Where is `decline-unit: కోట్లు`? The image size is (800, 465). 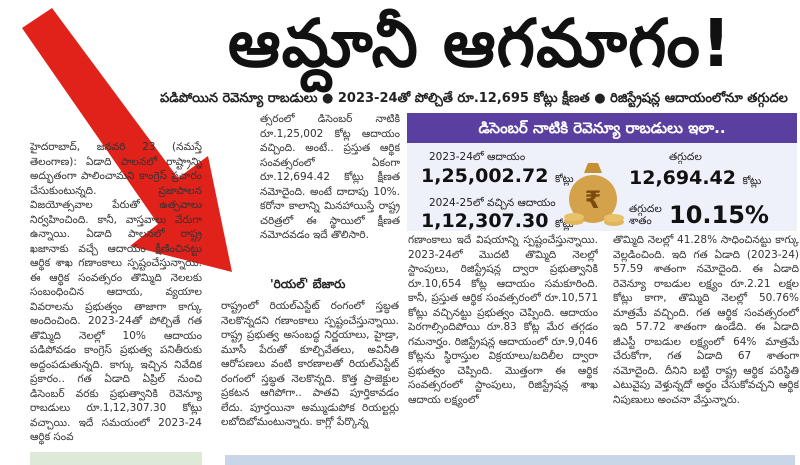
decline-unit: కోట్లు is located at coordinates (752, 181).